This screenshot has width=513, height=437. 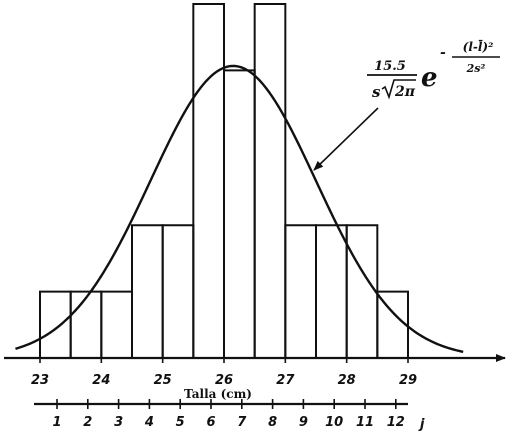 I want to click on x-tick-label: 29, so click(x=408, y=380).